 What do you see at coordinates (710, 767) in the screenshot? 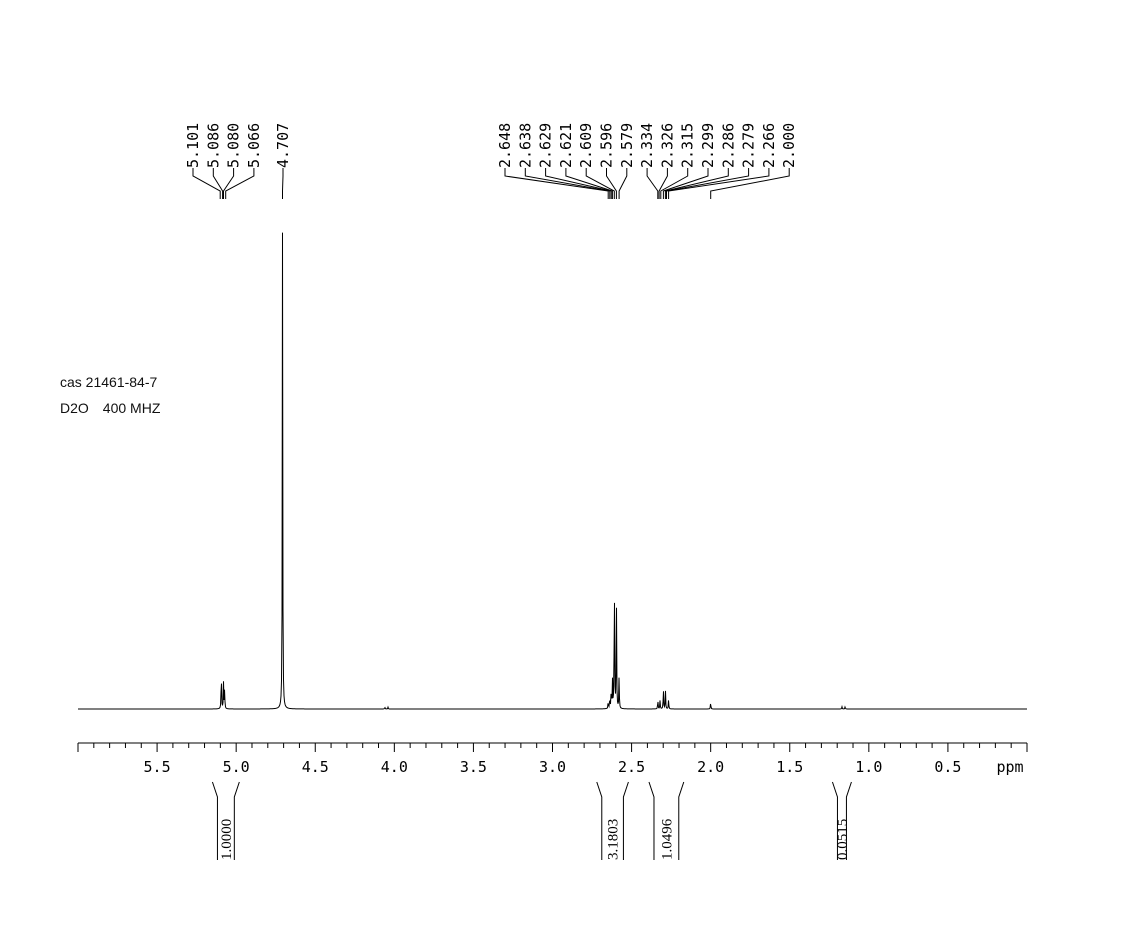
I see `x-tick-label: 2.0` at bounding box center [710, 767].